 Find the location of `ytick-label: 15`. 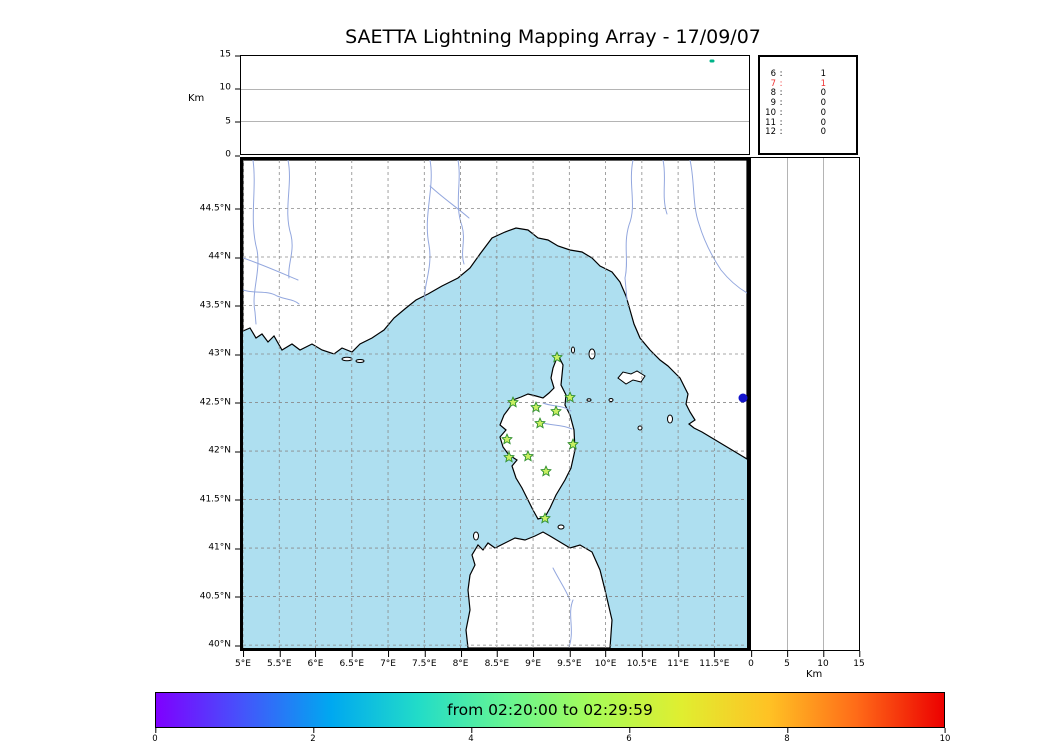

ytick-label: 15 is located at coordinates (230, 55).